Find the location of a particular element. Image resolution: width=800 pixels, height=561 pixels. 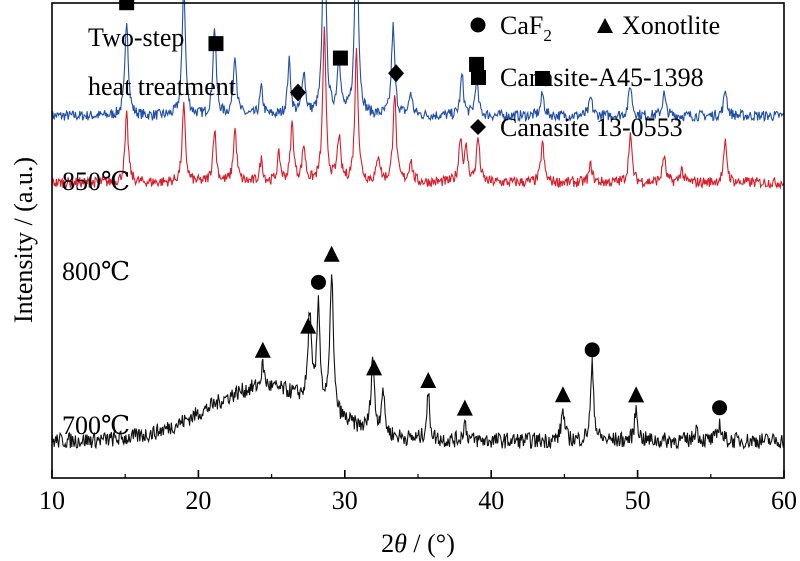

series-label-1: 800℃ is located at coordinates (96, 271).